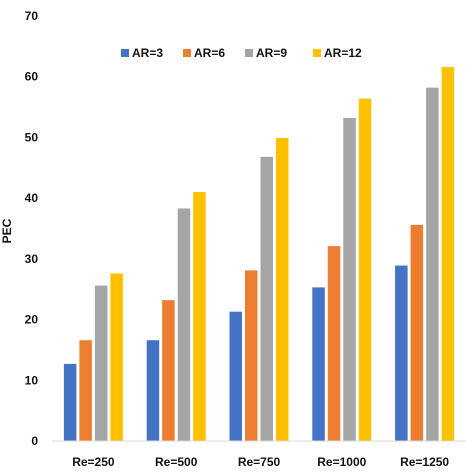  What do you see at coordinates (341, 462) in the screenshot?
I see `x-tick-label: Re=1000` at bounding box center [341, 462].